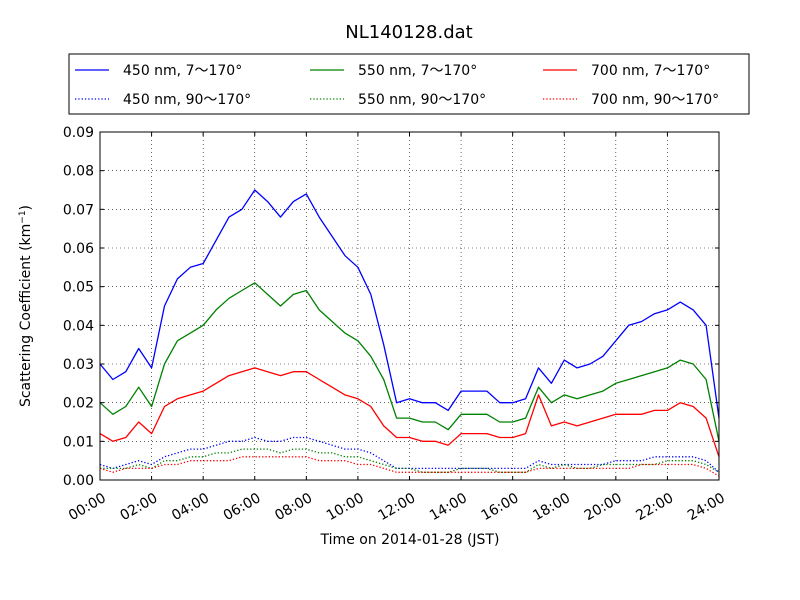 The image size is (800, 600). I want to click on y-tick-label: 0.04, so click(78, 326).